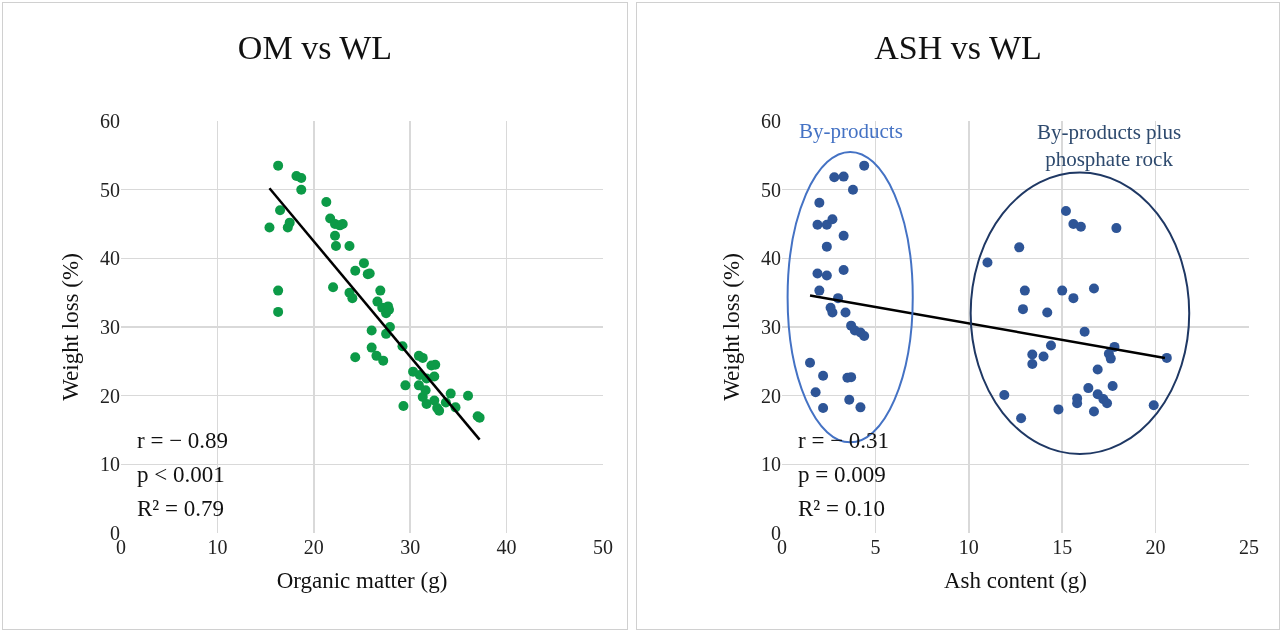 The height and width of the screenshot is (634, 1282). I want to click on annotation: R² = 0.10, so click(841, 508).